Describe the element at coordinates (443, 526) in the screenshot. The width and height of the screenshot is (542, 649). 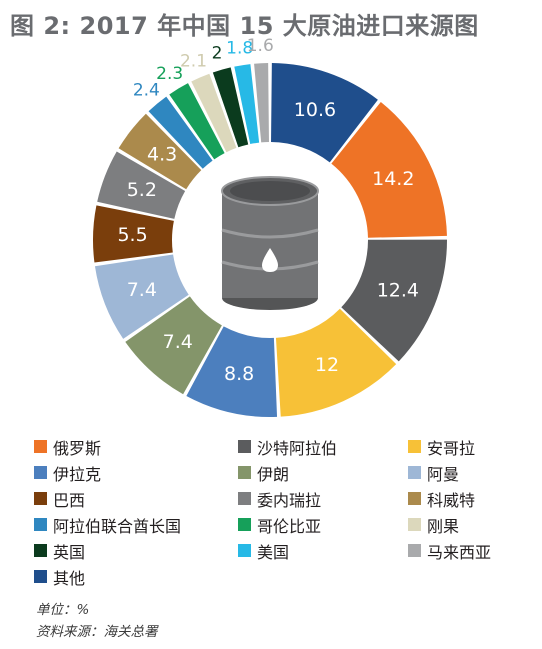
I see `legend-label: 刚果` at that location.